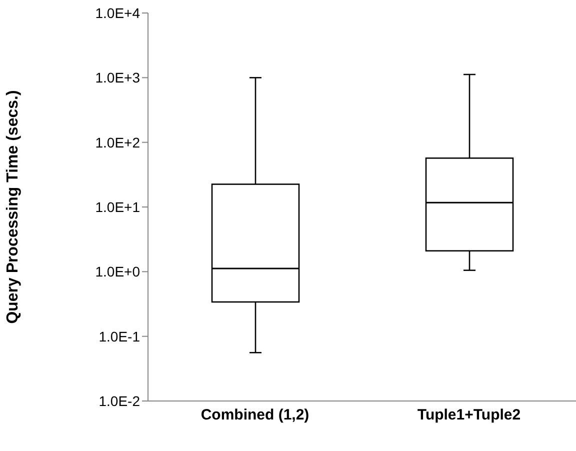 The height and width of the screenshot is (451, 576). Describe the element at coordinates (469, 415) in the screenshot. I see `x-tick-label: Tuple1+Tuple2` at that location.